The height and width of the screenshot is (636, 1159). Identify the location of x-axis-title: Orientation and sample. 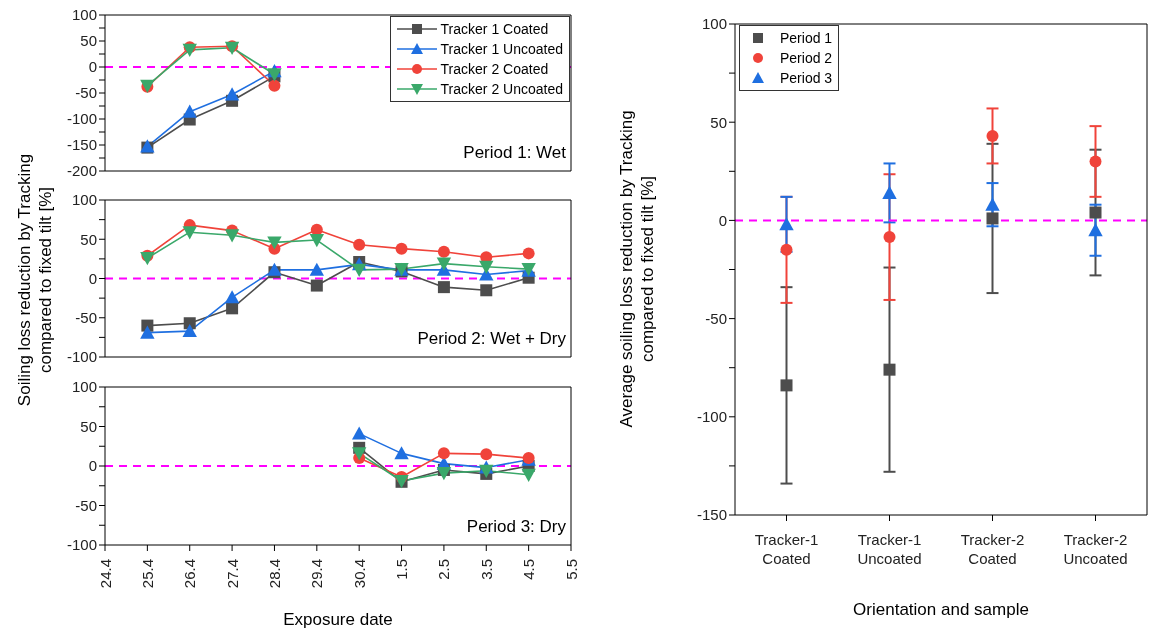
(941, 609).